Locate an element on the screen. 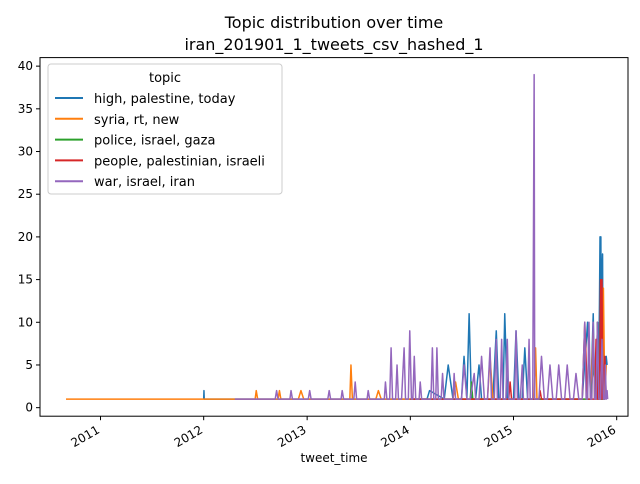 The height and width of the screenshot is (484, 640). legend-entry-label: people, palestinian, israeli is located at coordinates (179, 161).